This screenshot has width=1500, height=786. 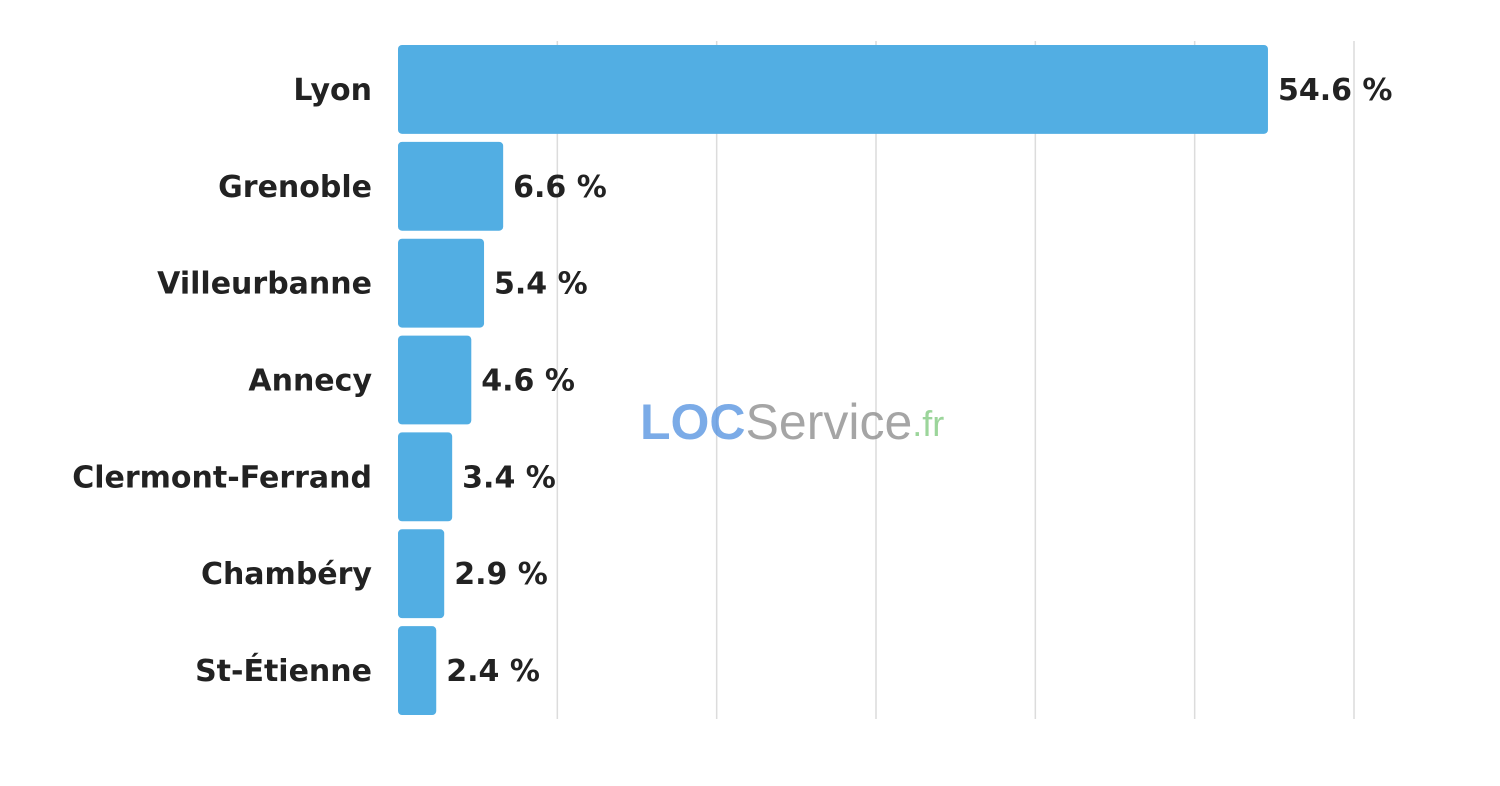 What do you see at coordinates (560, 187) in the screenshot?
I see `value-label: 6.6 %` at bounding box center [560, 187].